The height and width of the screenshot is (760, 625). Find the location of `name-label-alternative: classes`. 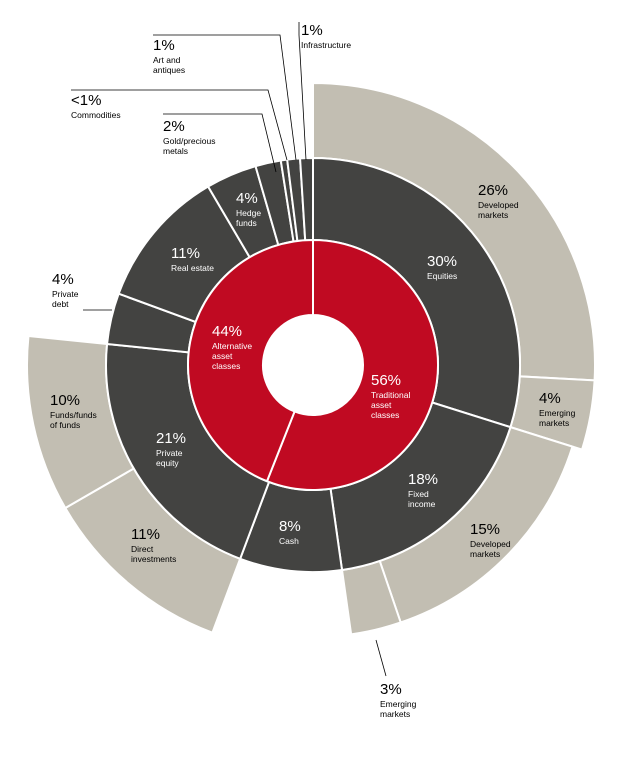

name-label-alternative: classes is located at coordinates (226, 366).